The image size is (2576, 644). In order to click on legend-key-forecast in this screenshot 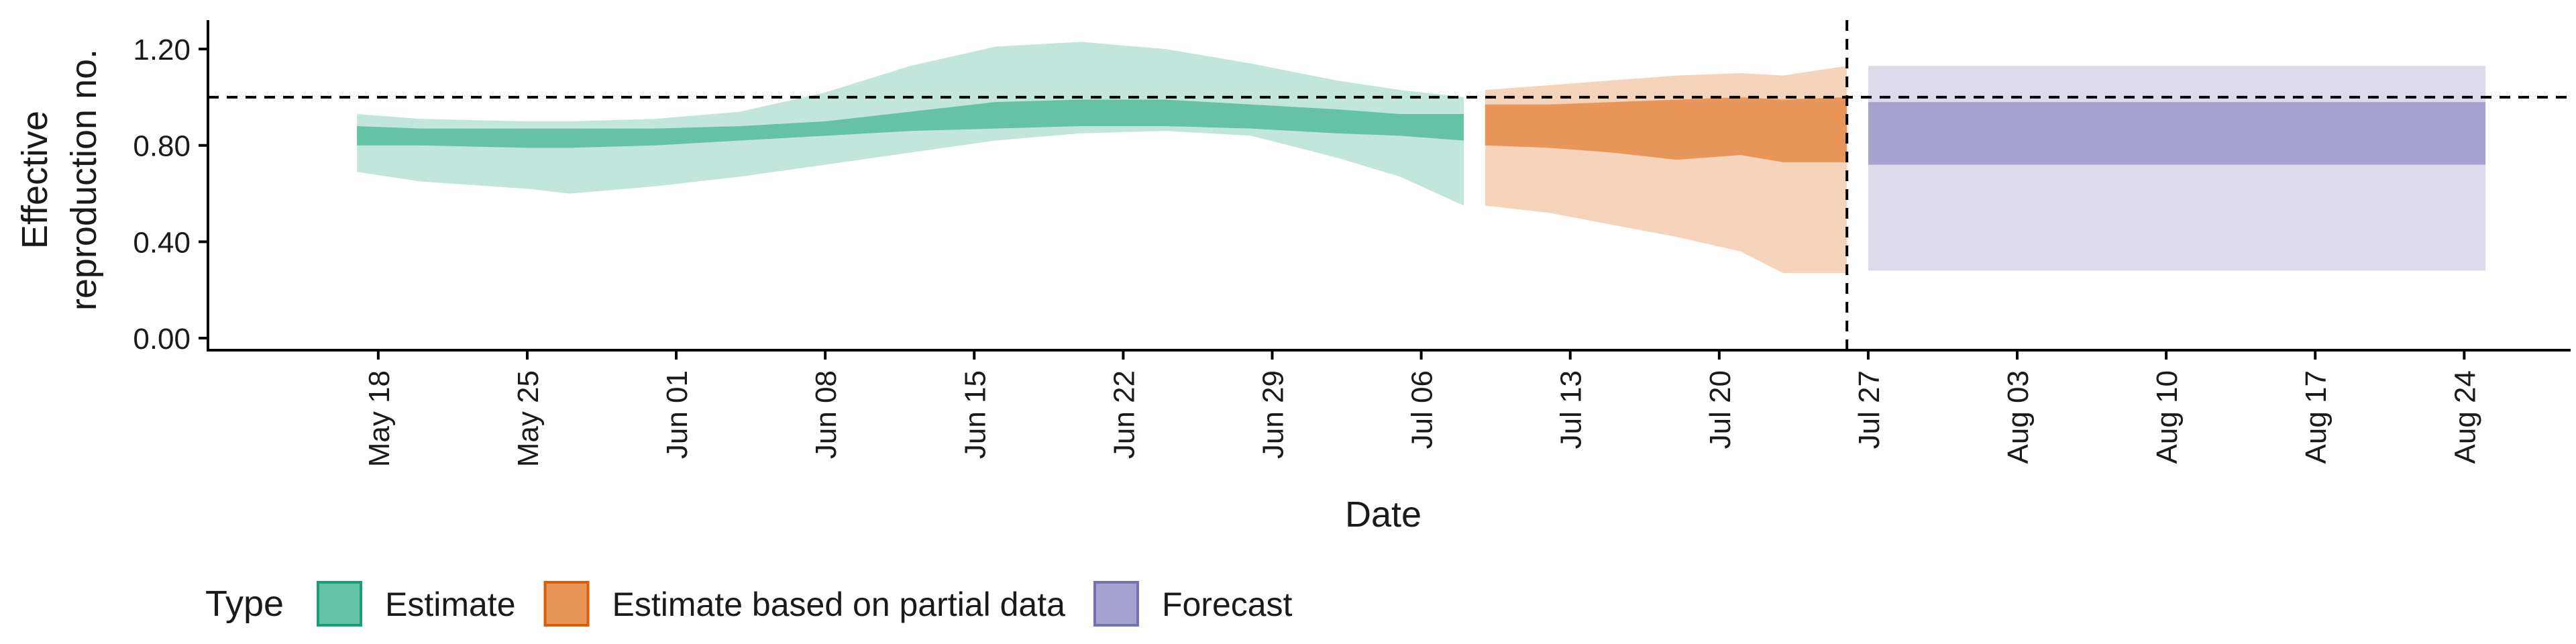, I will do `click(1116, 604)`.